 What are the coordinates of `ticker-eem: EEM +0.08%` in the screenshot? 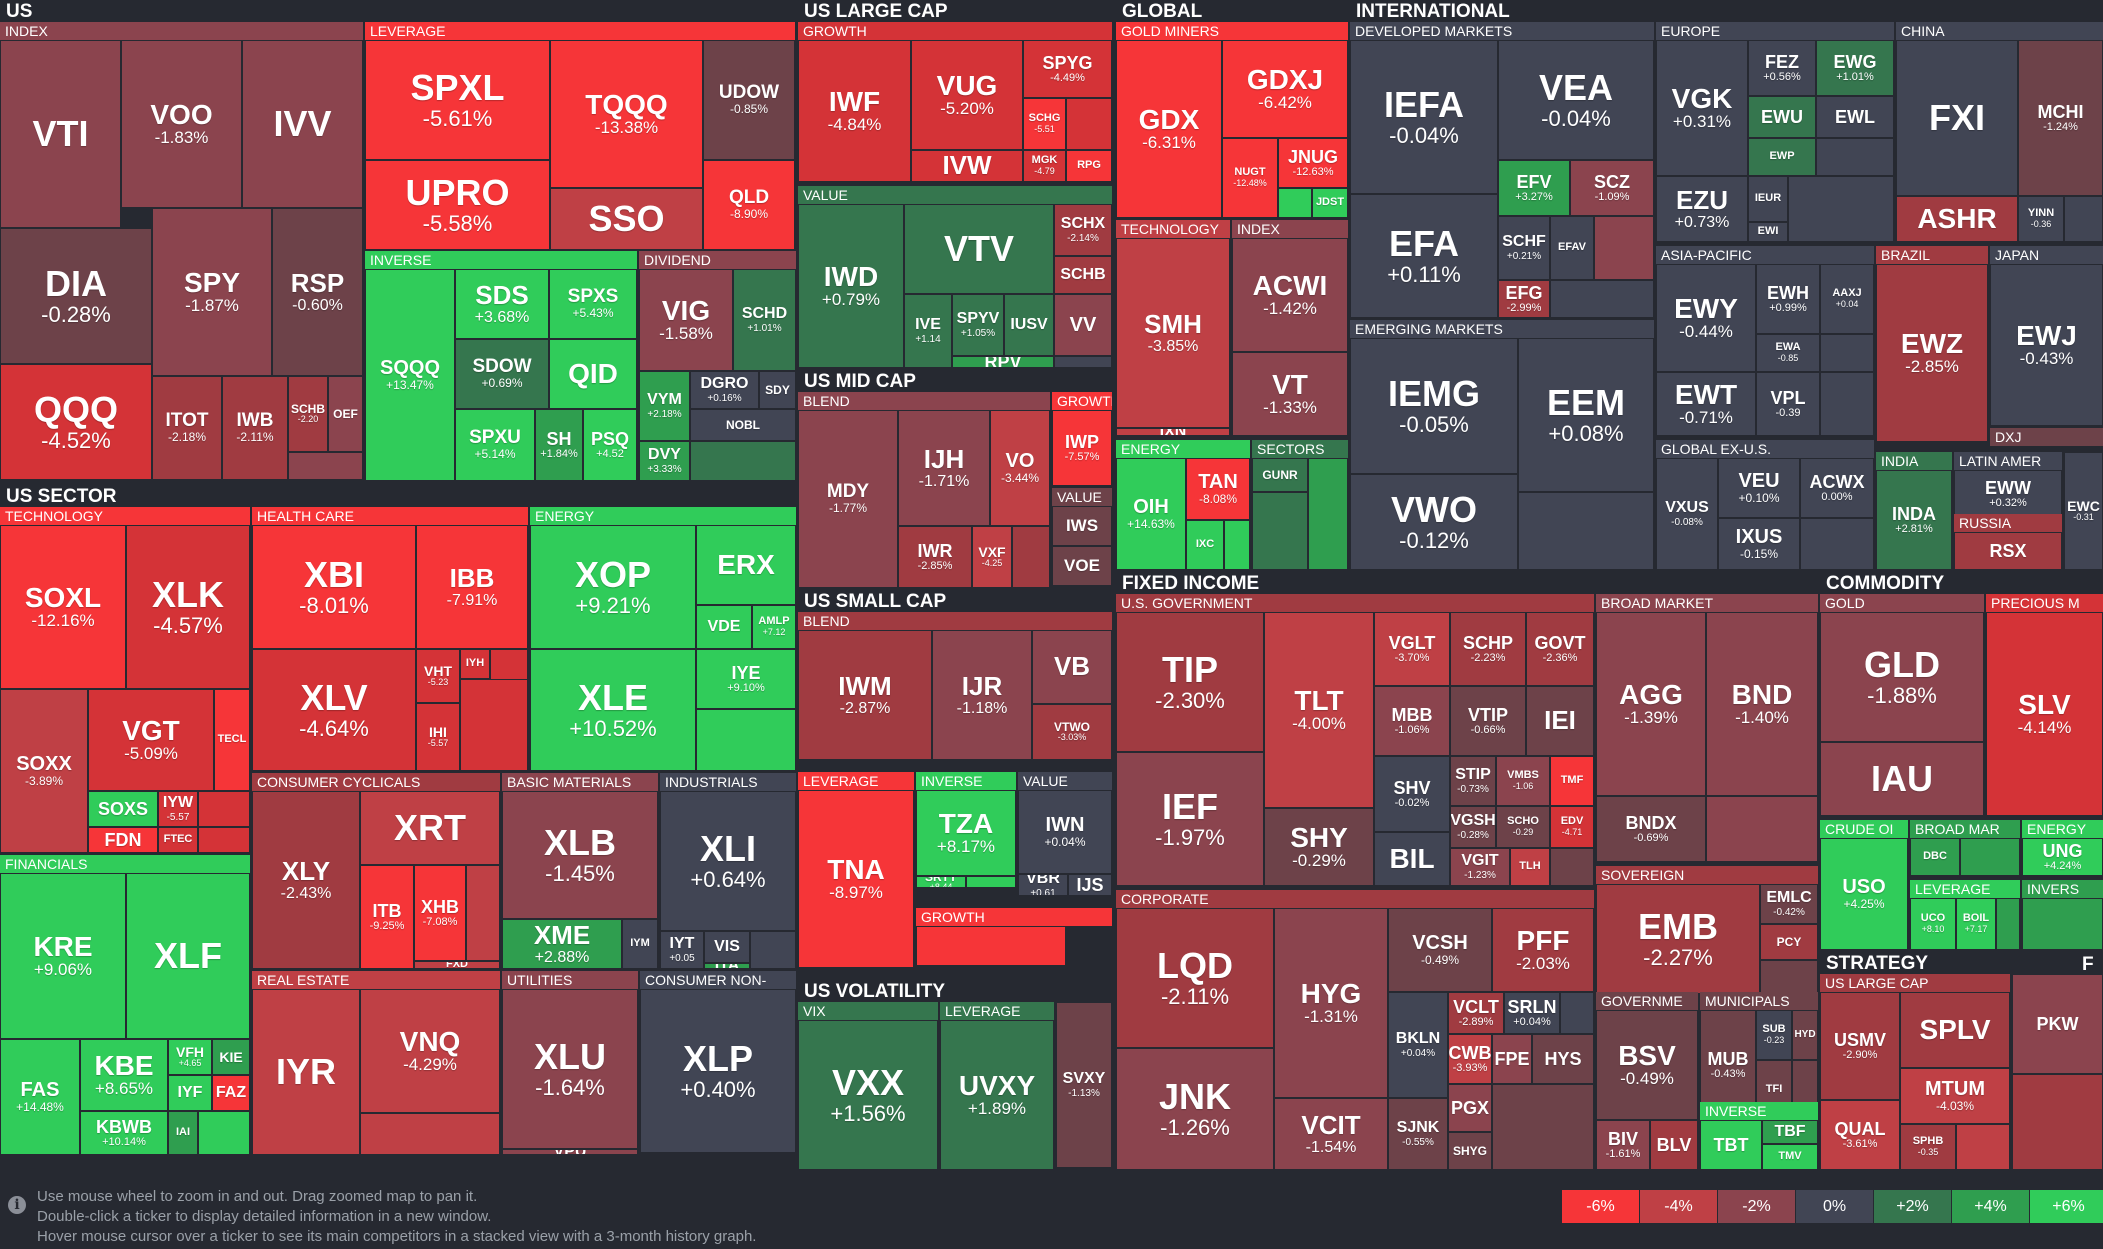 It's located at (1586, 415).